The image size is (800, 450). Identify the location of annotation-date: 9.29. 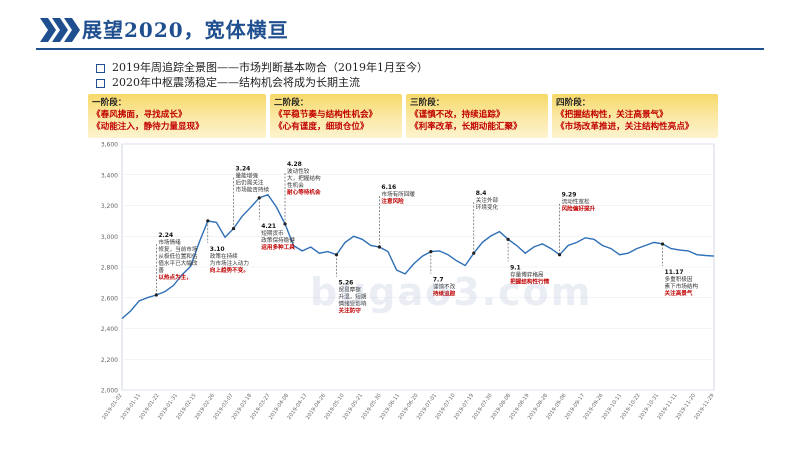
(569, 195).